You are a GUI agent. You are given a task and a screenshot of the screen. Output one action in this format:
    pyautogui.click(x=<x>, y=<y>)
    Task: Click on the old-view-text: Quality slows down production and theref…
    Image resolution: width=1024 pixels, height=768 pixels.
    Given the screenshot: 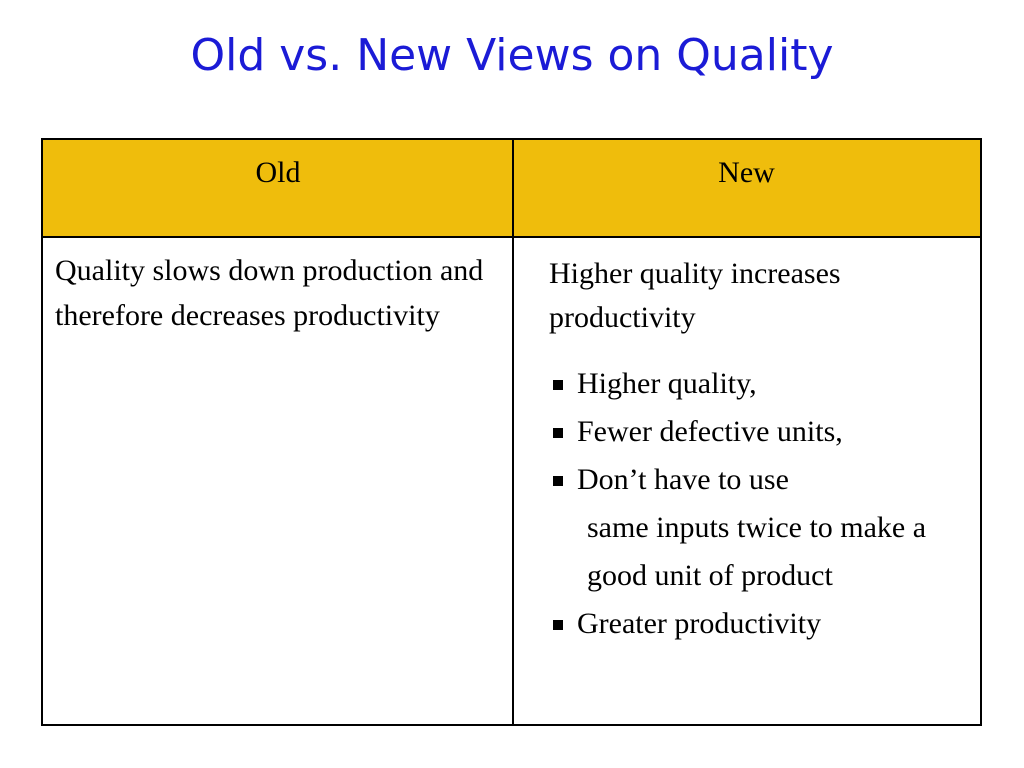 What is the action you would take?
    pyautogui.click(x=269, y=293)
    